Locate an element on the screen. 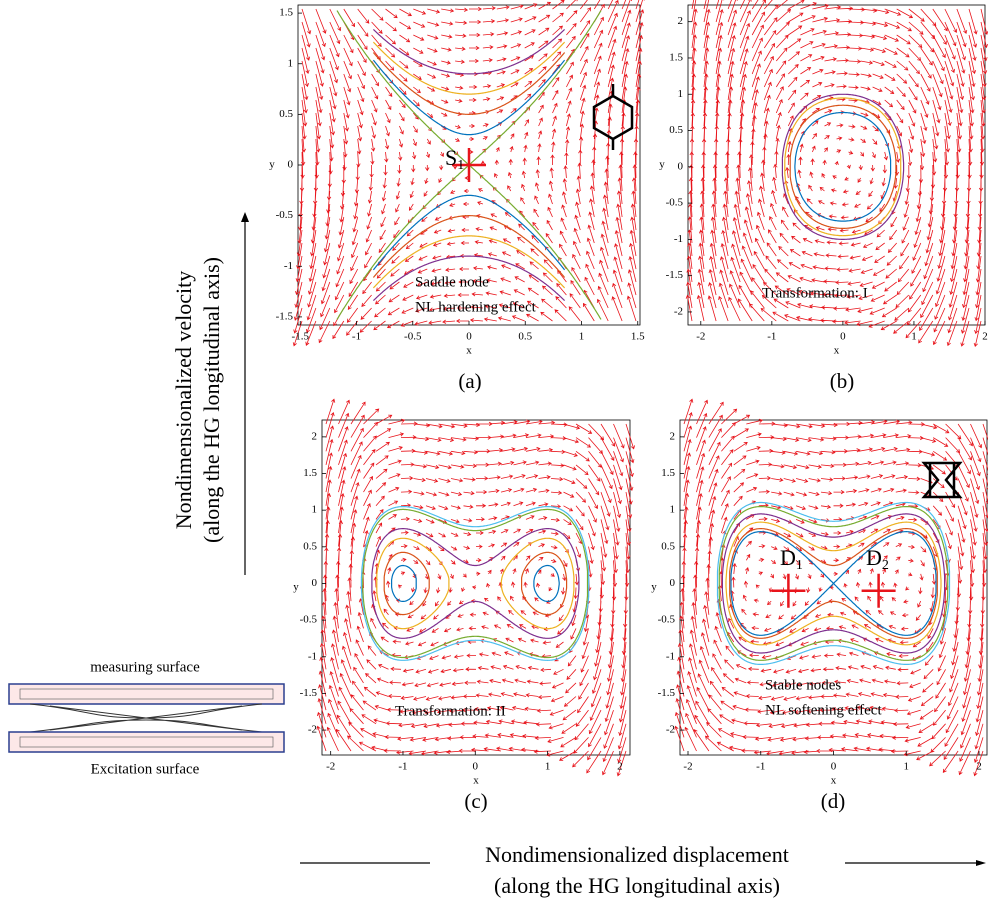 This screenshot has height=916, width=988. panel-caption: (a) is located at coordinates (469, 381).